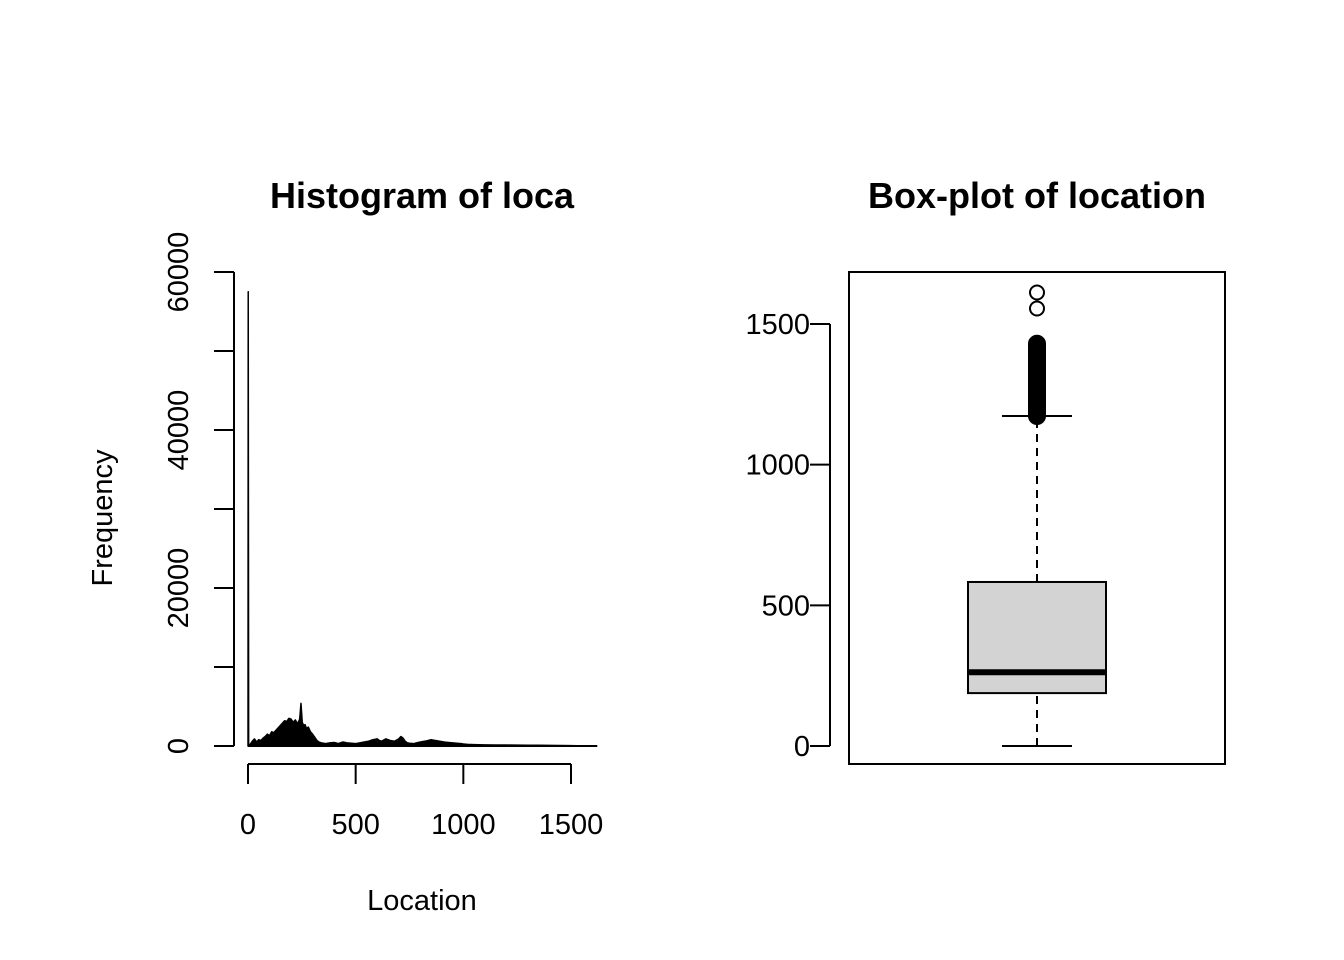 This screenshot has height=960, width=1344. Describe the element at coordinates (777, 325) in the screenshot. I see `boxplot-y-tick-label: 1500` at that location.